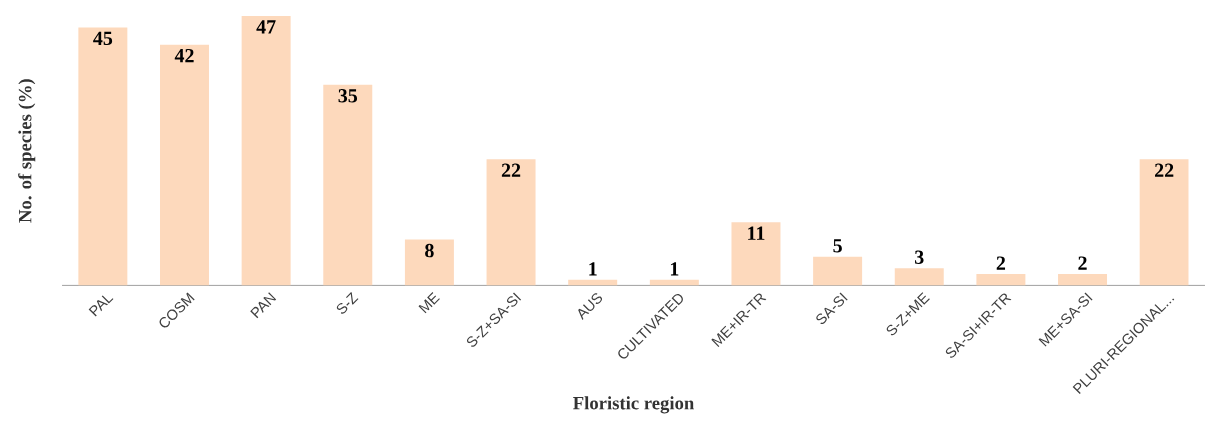  Describe the element at coordinates (347, 302) in the screenshot. I see `x-tick-label: S-Z` at that location.